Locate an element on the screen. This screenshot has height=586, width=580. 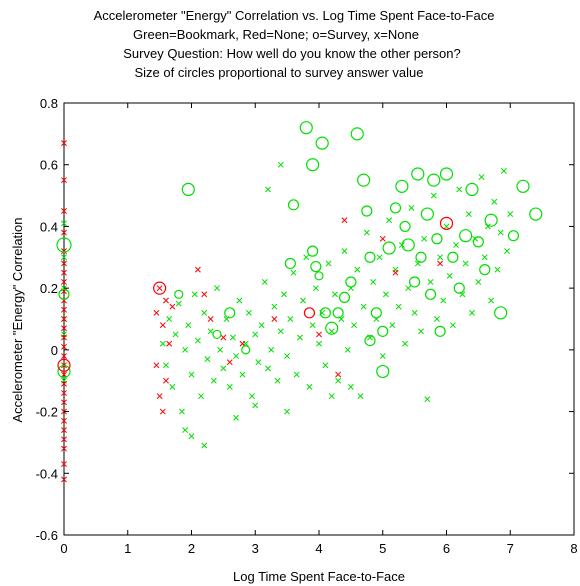
y-tick-label: 0 is located at coordinates (54, 350).